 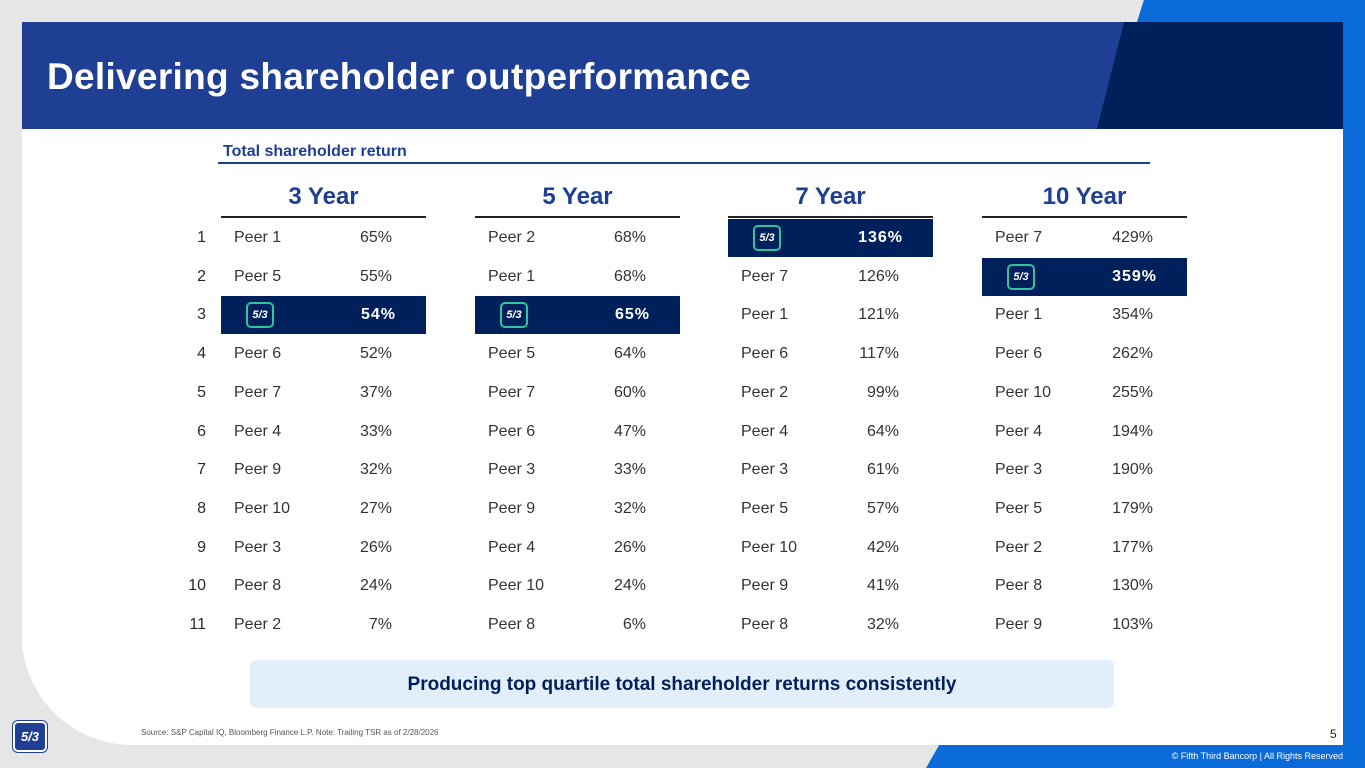 What do you see at coordinates (577, 277) in the screenshot?
I see `table-row: Peer 1 68%` at bounding box center [577, 277].